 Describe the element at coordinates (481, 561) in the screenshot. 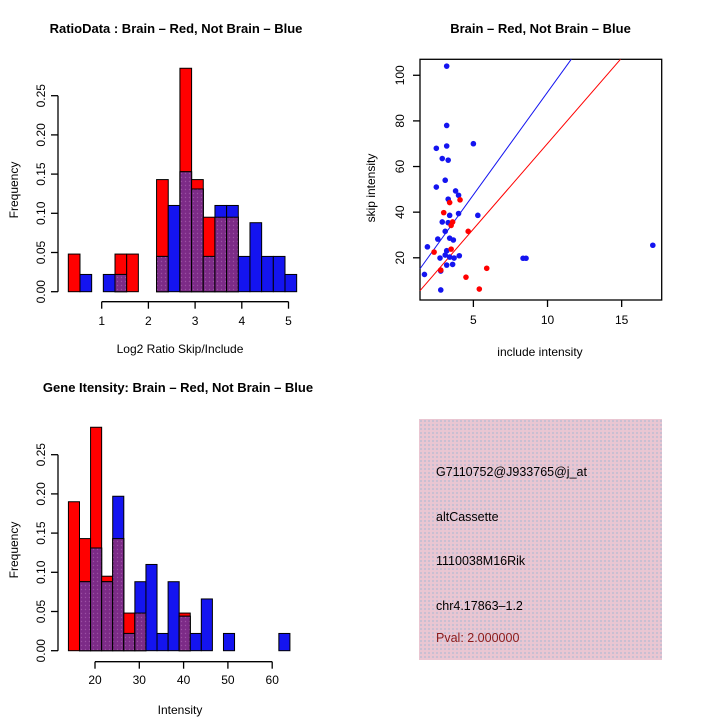

I see `gene-name-text: 1110038M16Rik` at that location.